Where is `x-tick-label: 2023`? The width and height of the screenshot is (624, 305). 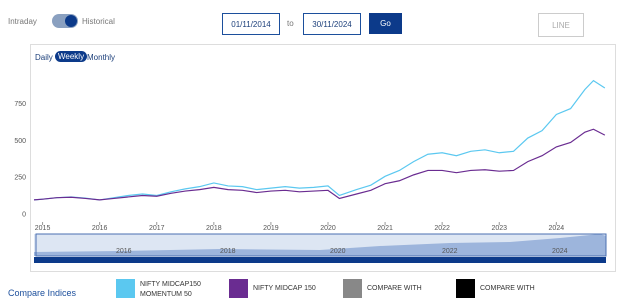
x-tick-label: 2023 is located at coordinates (499, 228).